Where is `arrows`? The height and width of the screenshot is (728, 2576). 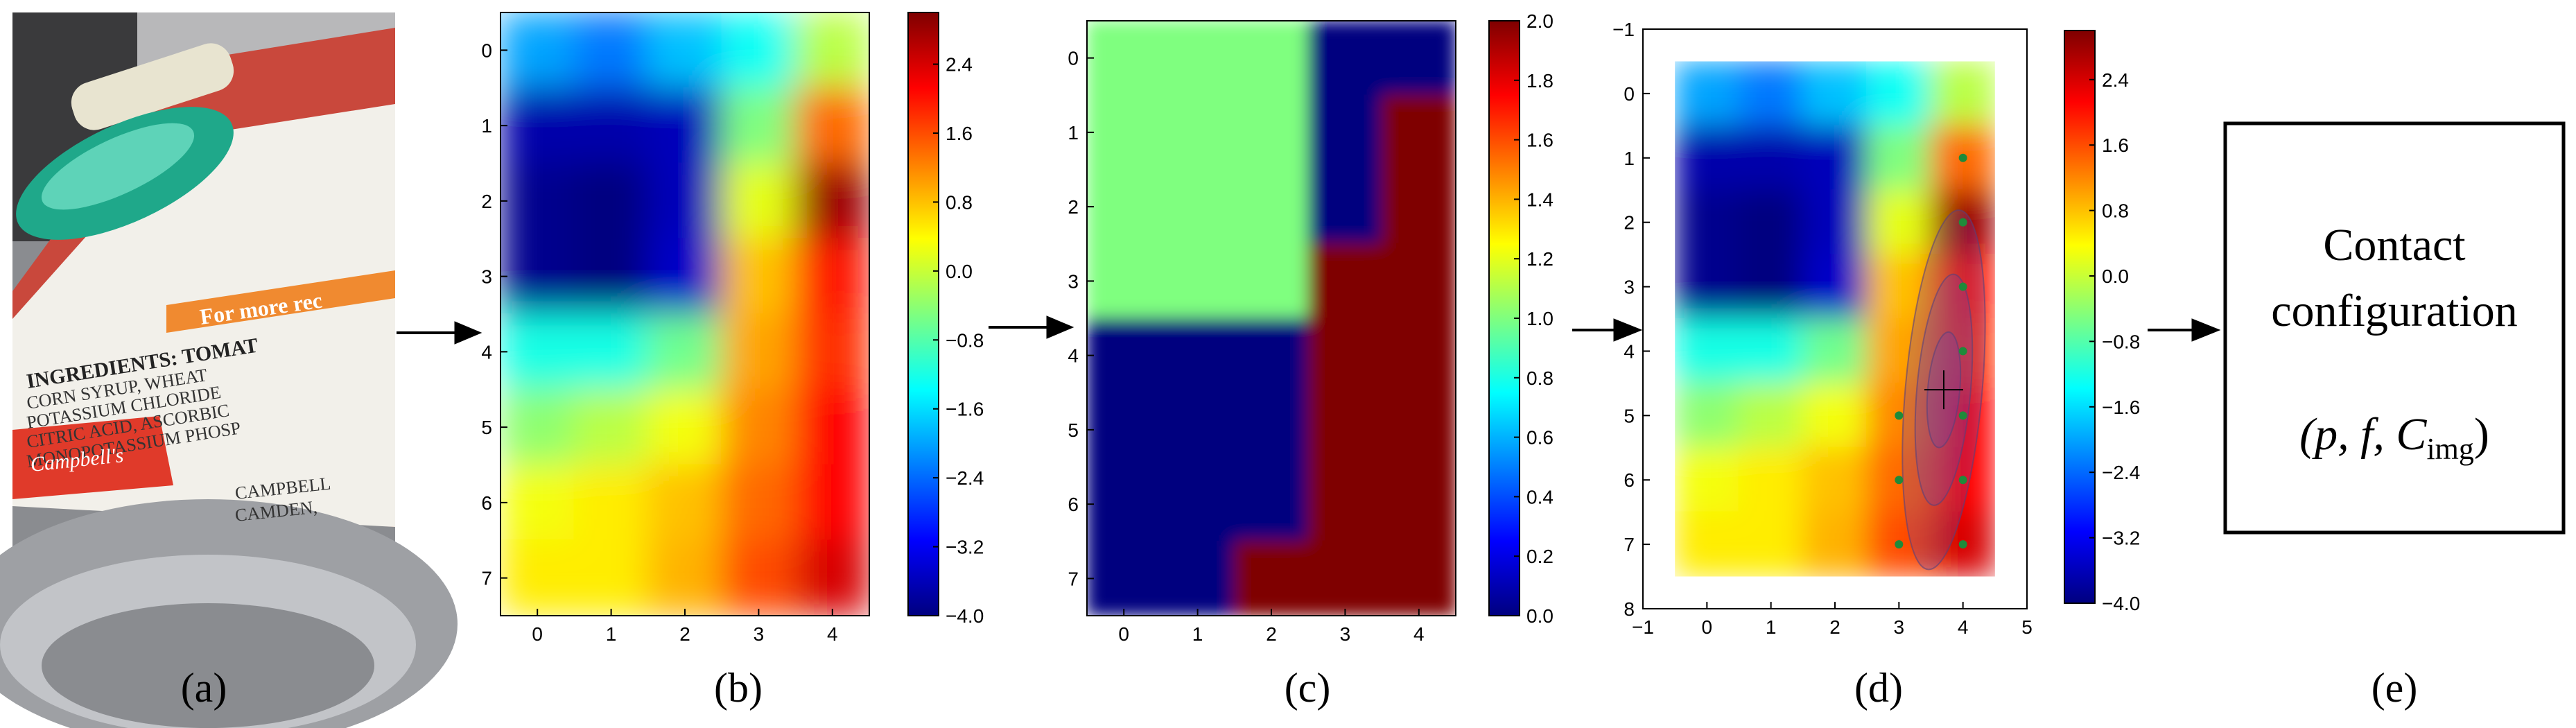 arrows is located at coordinates (1309, 330).